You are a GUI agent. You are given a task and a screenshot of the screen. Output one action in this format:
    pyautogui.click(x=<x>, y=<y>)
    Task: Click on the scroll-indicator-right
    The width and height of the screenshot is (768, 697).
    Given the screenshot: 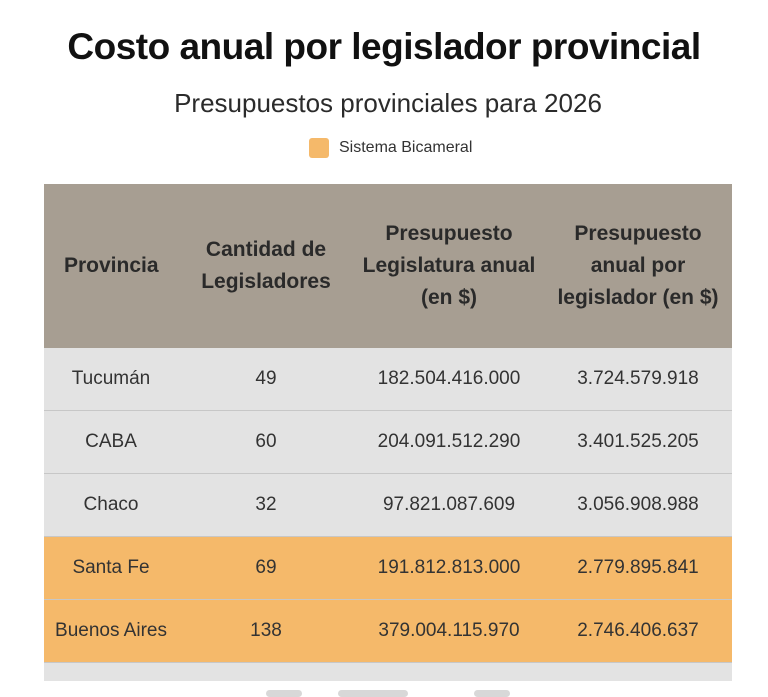 What is the action you would take?
    pyautogui.click(x=492, y=693)
    